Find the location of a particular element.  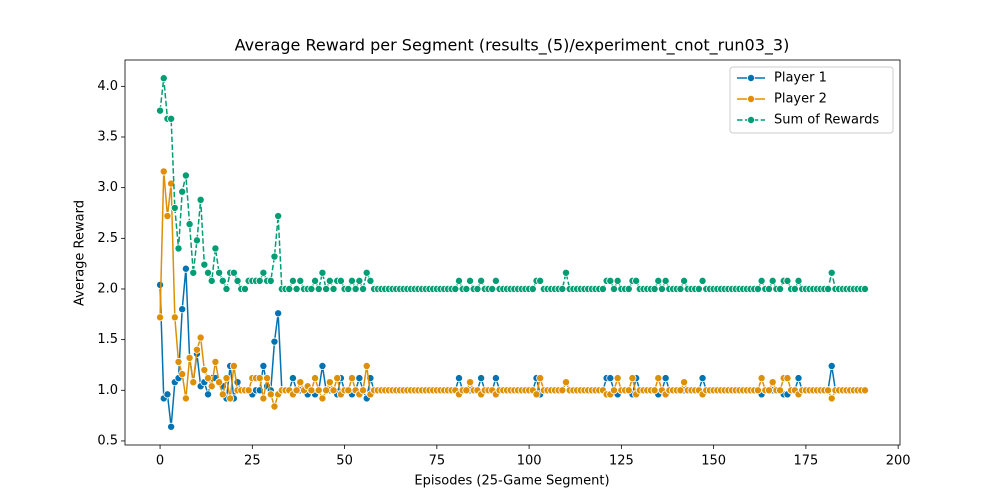

y-tick-label: 1.5 is located at coordinates (107, 339).